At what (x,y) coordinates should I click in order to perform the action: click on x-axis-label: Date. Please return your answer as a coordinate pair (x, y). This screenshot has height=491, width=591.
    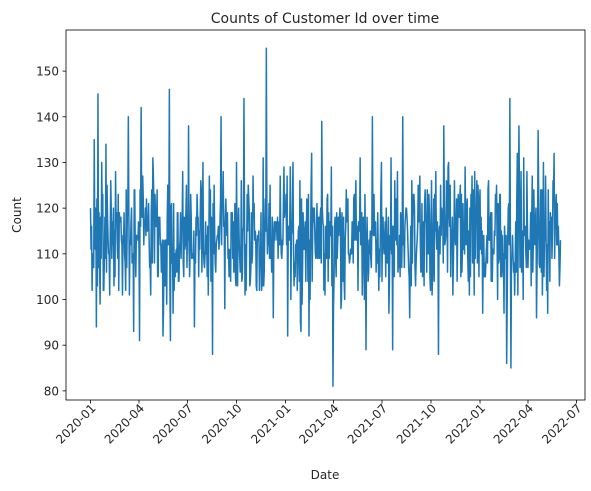
    Looking at the image, I should click on (325, 475).